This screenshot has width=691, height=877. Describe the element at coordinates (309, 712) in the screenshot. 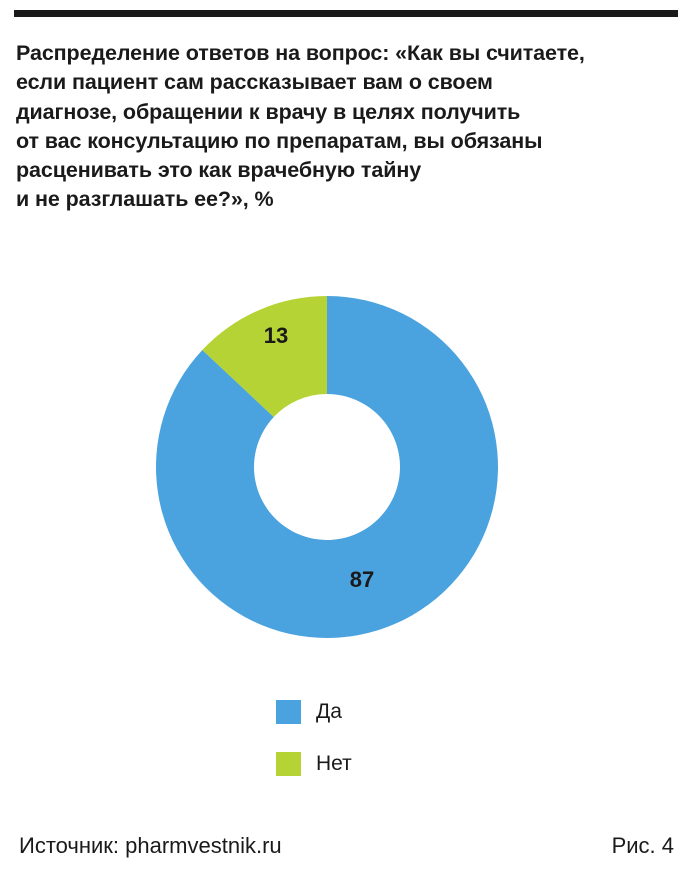

I see `legend-item-yes: Да` at that location.